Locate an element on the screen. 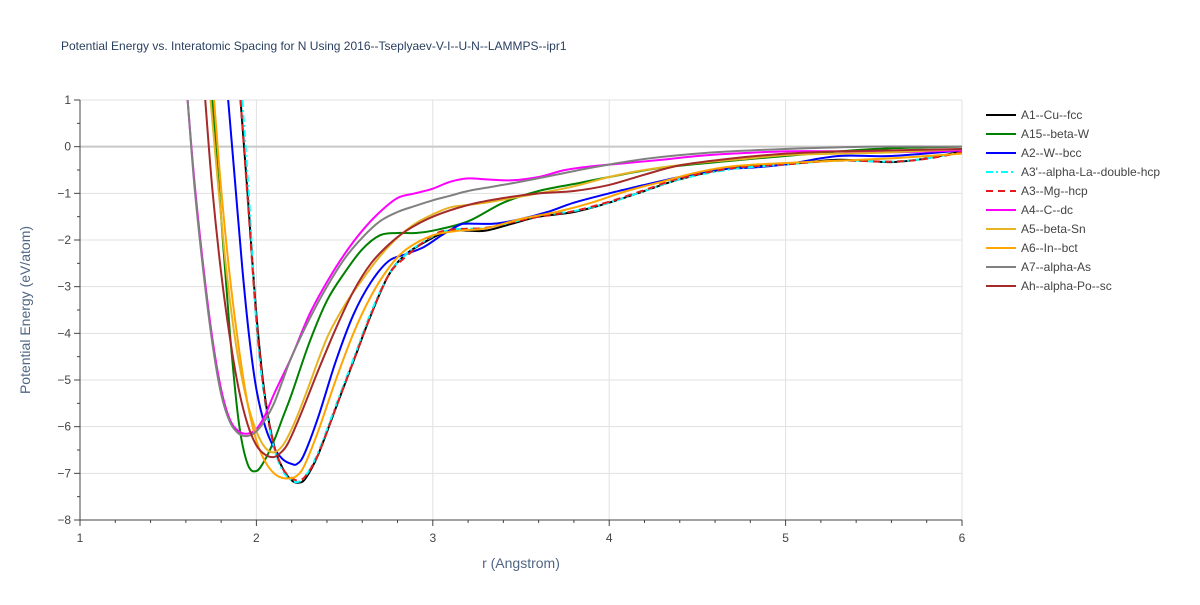 Image resolution: width=1200 pixels, height=605 pixels. x-tick-label: 1 is located at coordinates (80, 538).